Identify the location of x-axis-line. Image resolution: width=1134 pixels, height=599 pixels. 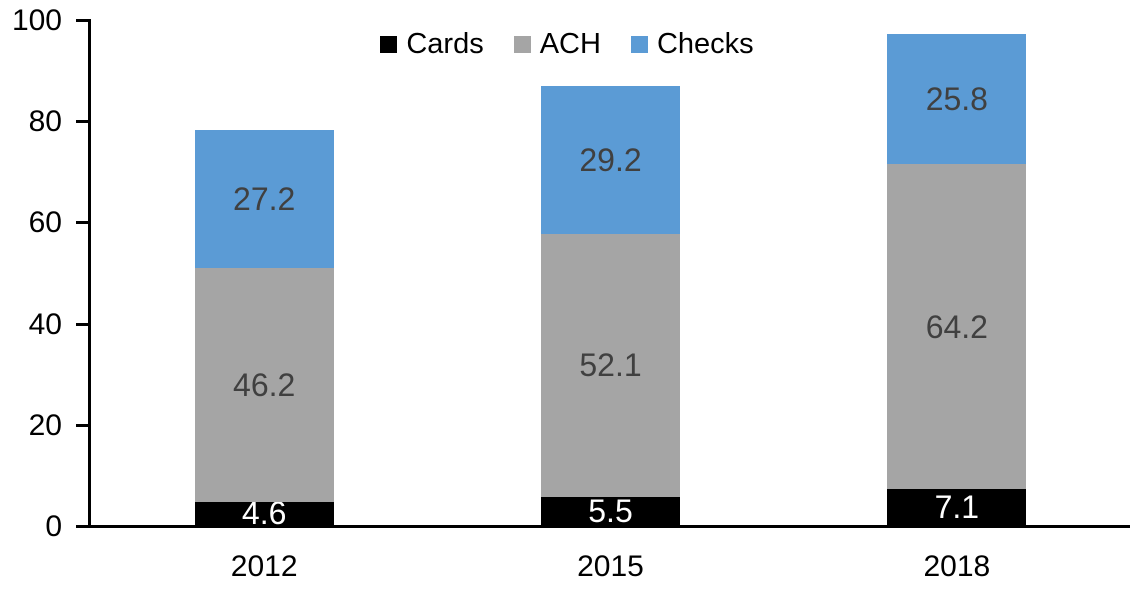
(603, 526).